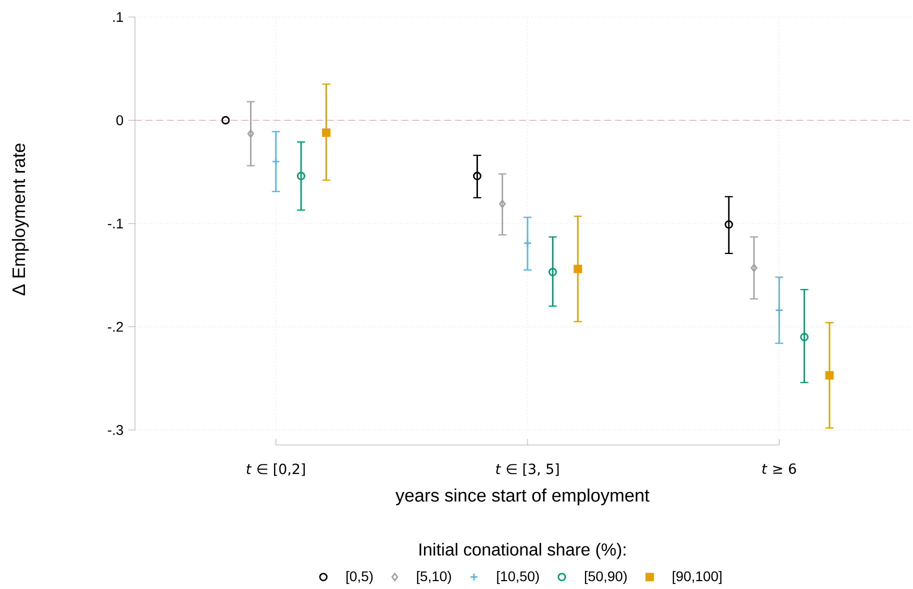 This screenshot has height=589, width=913. I want to click on y-tick-label: -.3, so click(116, 430).